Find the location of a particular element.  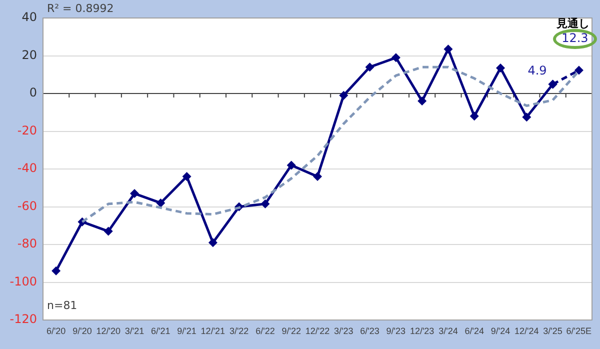

y-tick-label: -20 is located at coordinates (27, 130).